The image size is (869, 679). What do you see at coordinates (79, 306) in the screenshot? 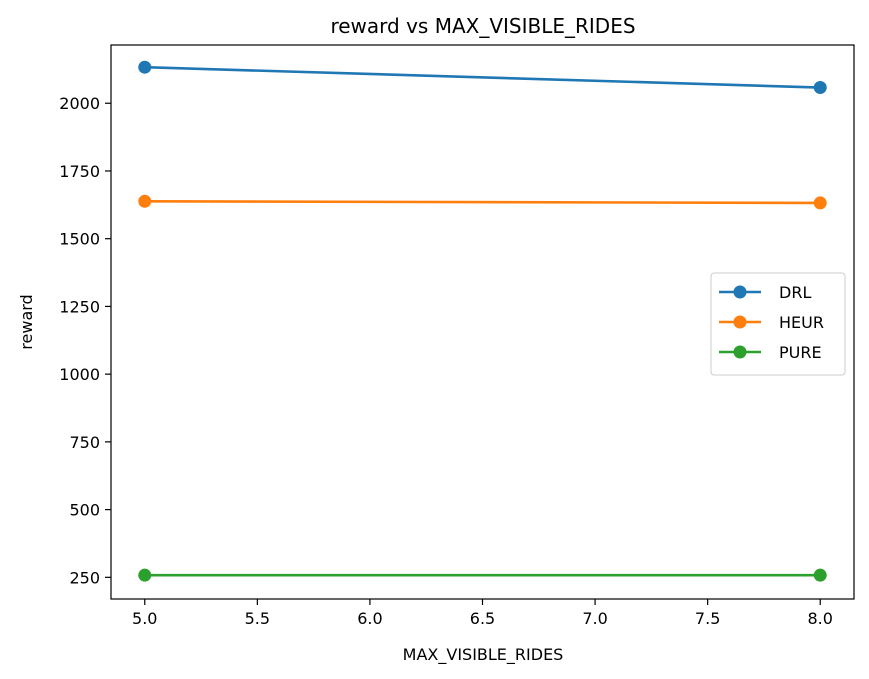
I see `y-tick-label: 1250` at bounding box center [79, 306].